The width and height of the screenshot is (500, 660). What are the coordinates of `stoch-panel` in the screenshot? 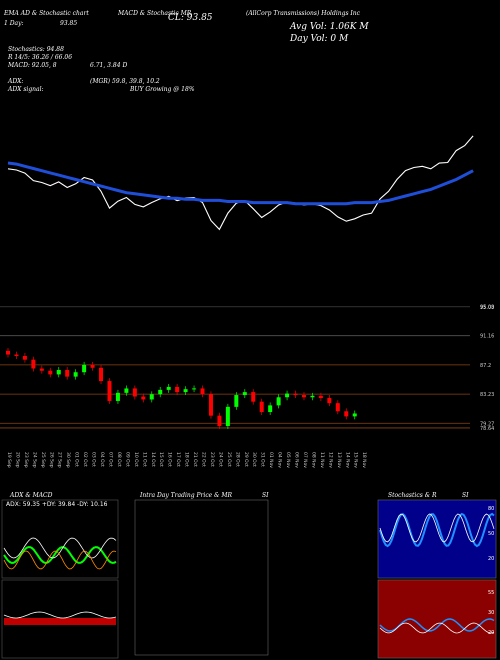 It's located at (437, 539).